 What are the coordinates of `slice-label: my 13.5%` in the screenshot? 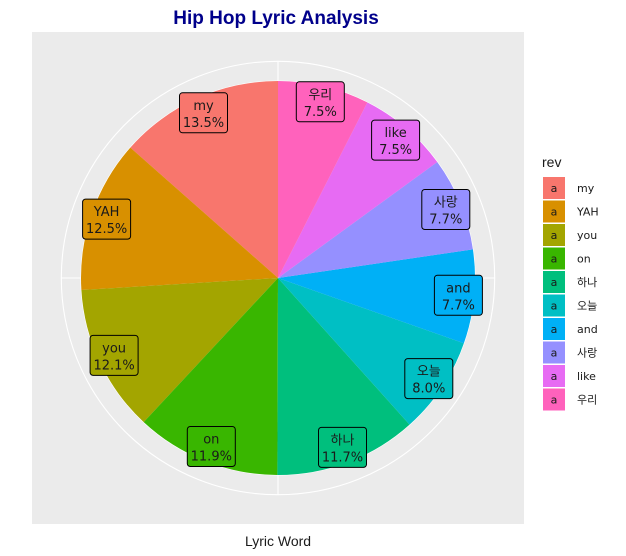 It's located at (203, 113).